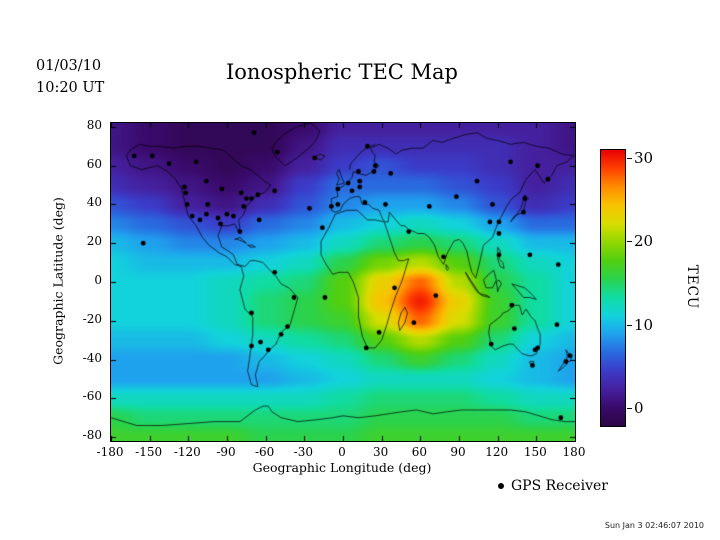  I want to click on x-tick-label: -60, so click(264, 452).